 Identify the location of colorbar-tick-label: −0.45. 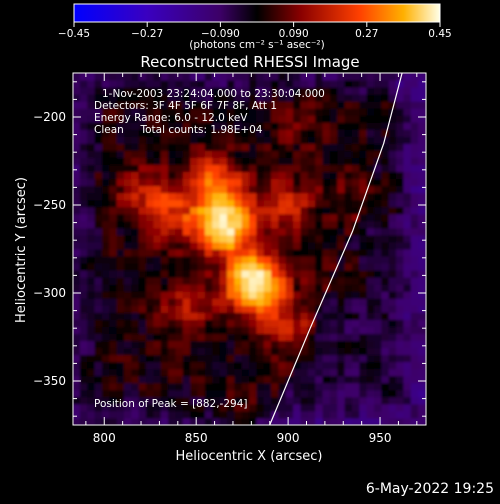
(74, 34).